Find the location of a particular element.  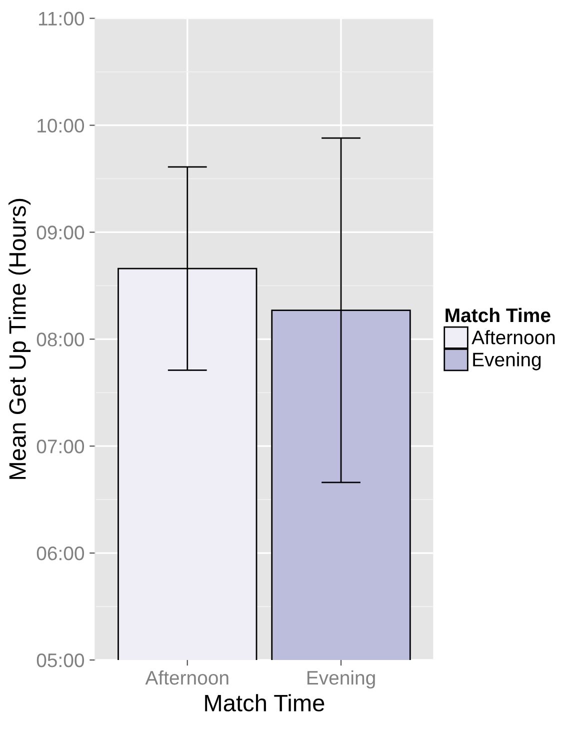

y-tick-label: 06:00 is located at coordinates (60, 553).